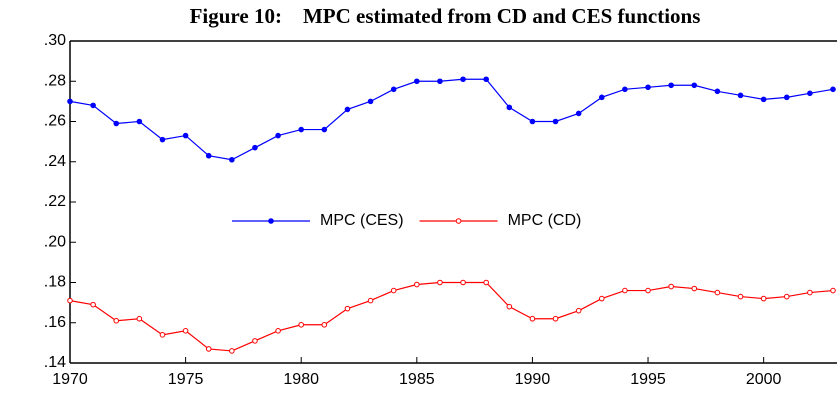 The image size is (837, 401). Describe the element at coordinates (55, 40) in the screenshot. I see `y-tick-label: .30` at that location.